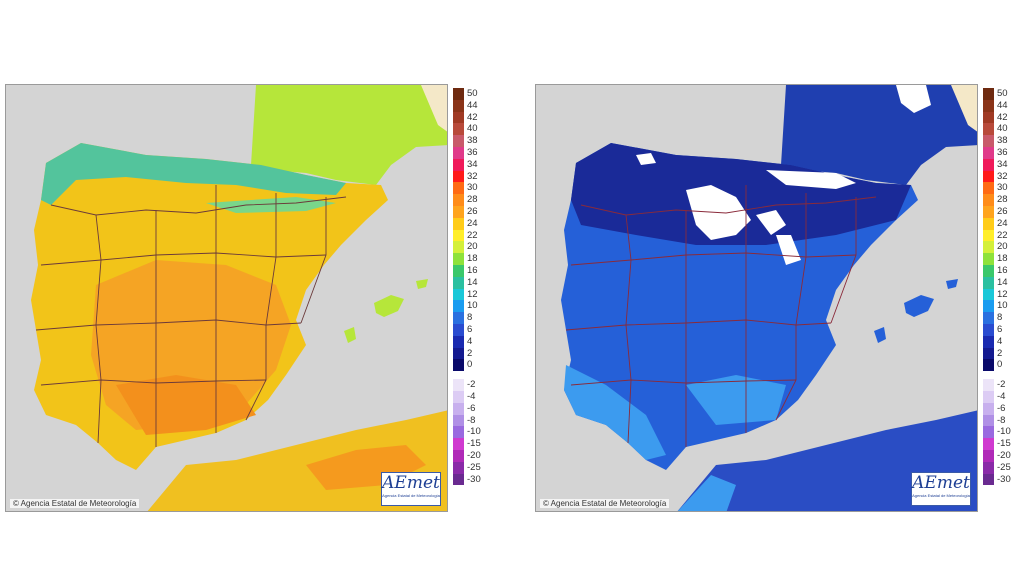 The image size is (1024, 576). I want to click on legend-row: -8, so click(1003, 420).